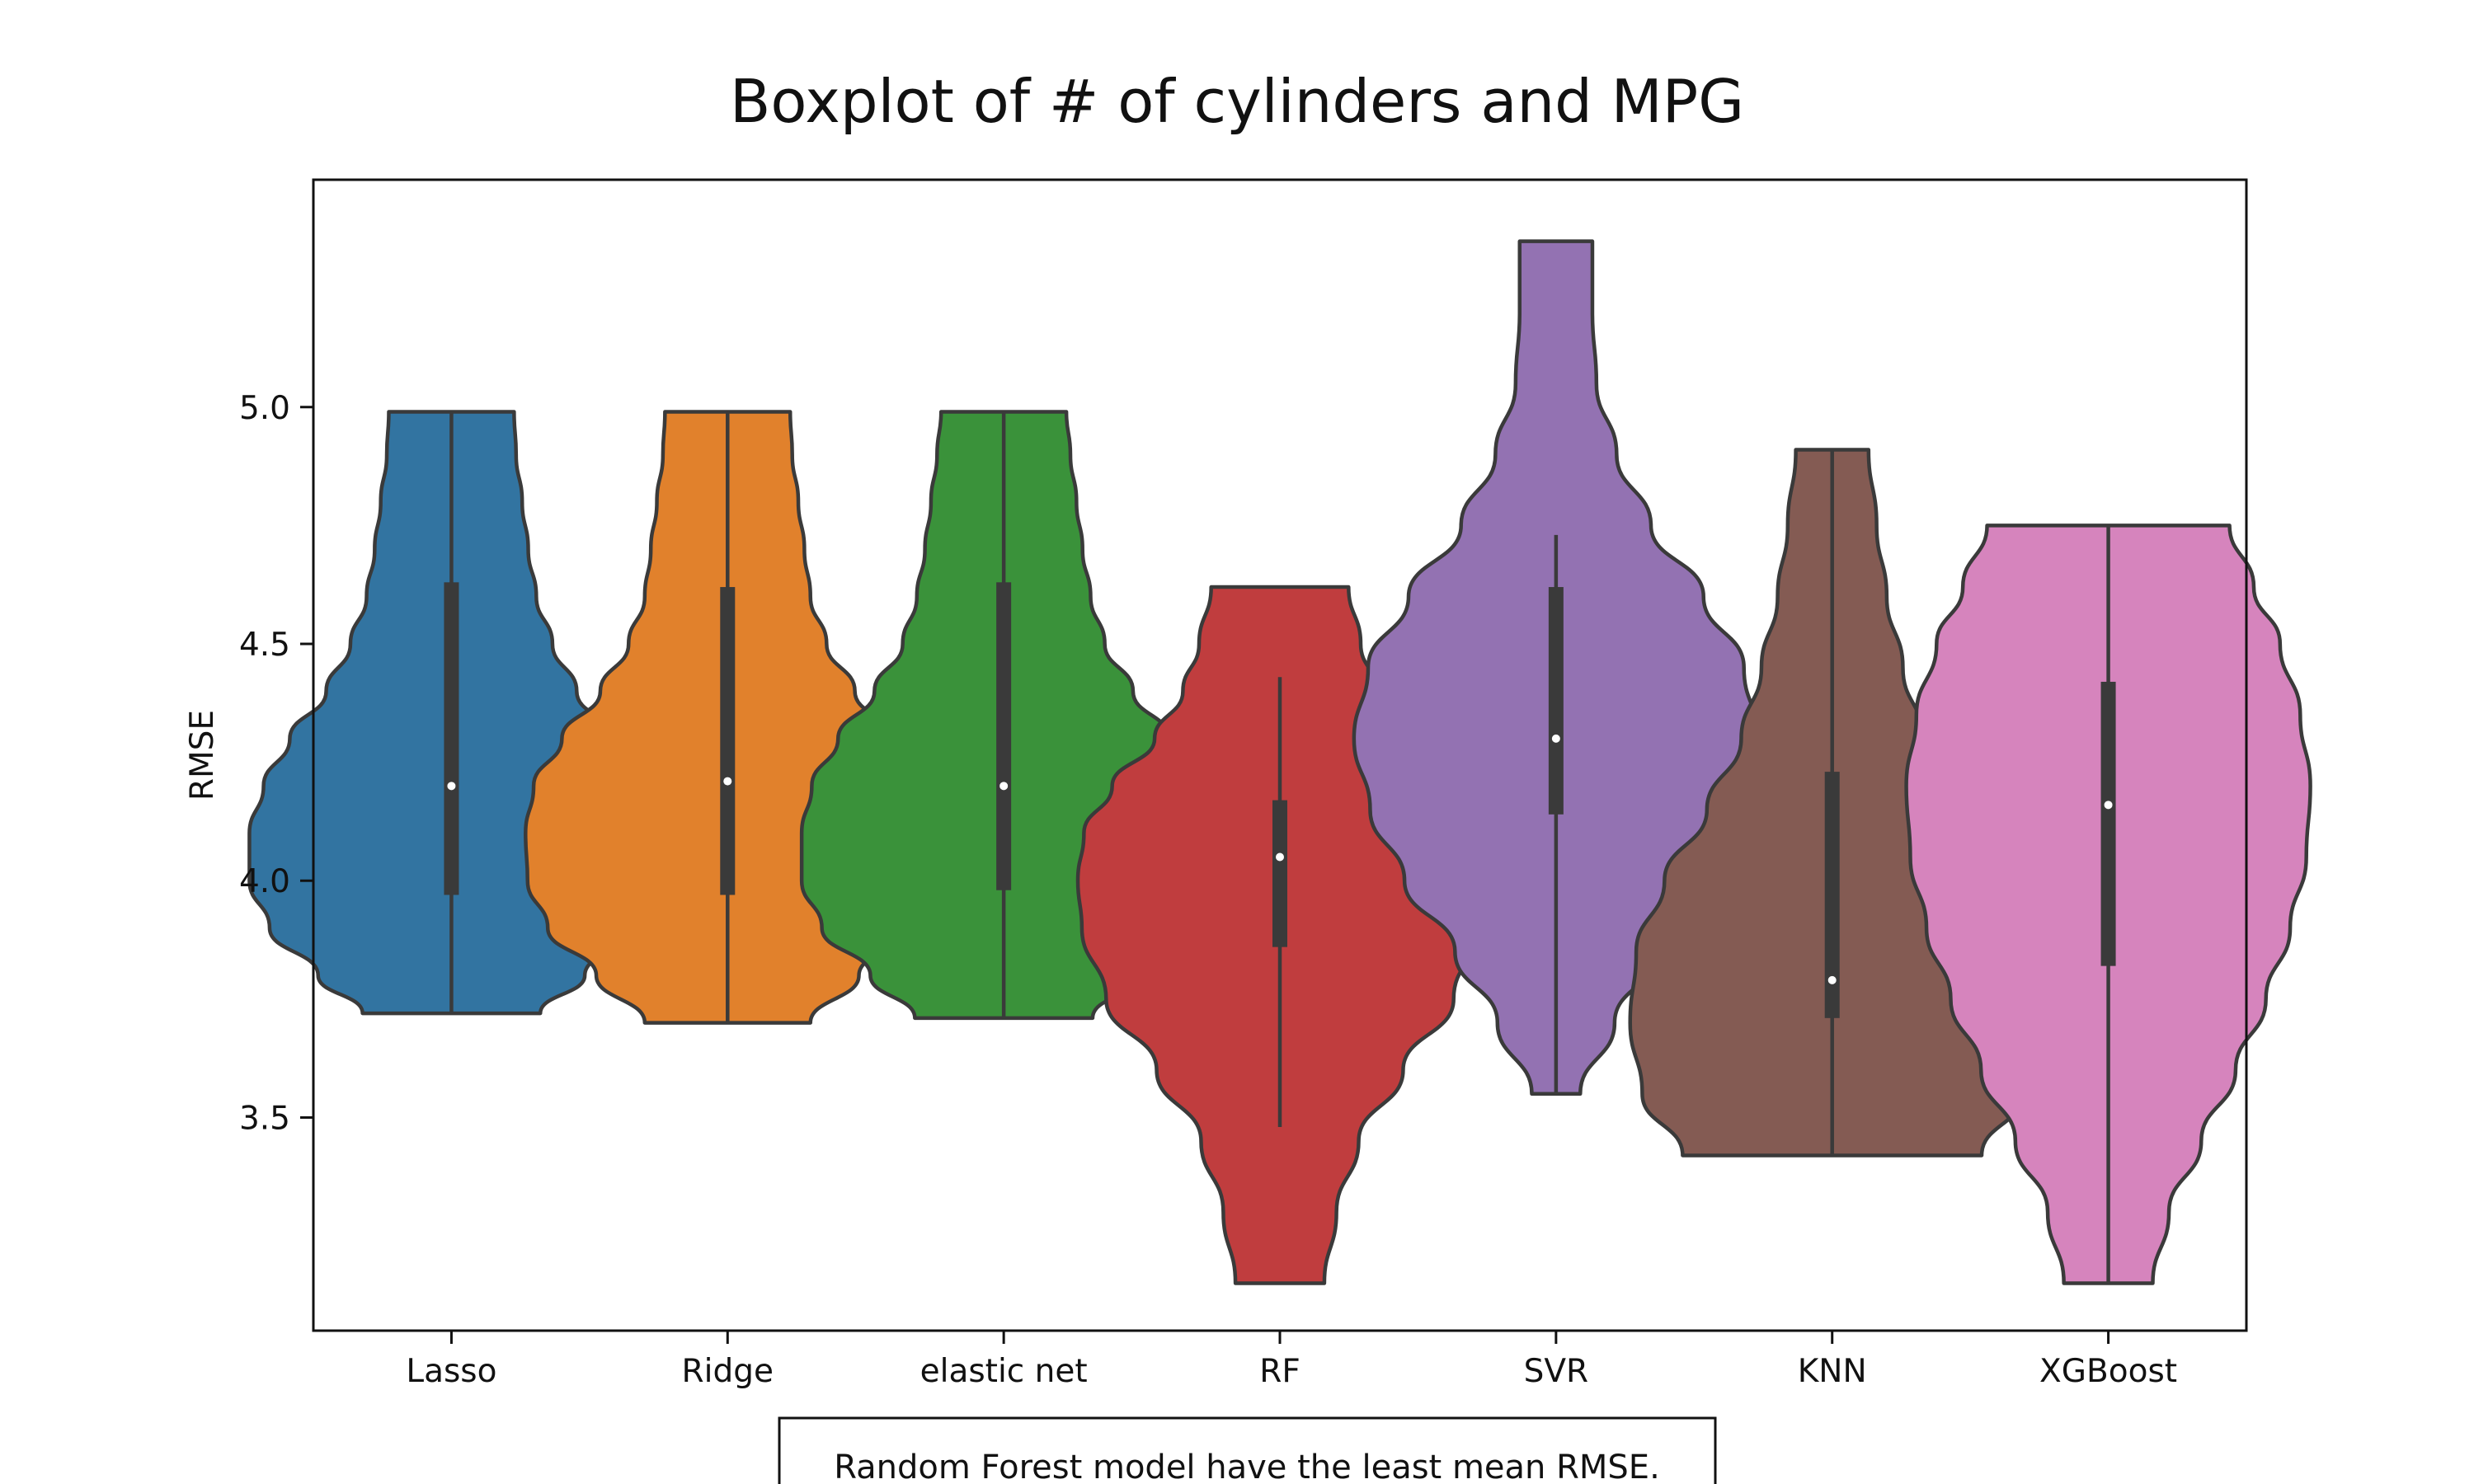  Describe the element at coordinates (264, 408) in the screenshot. I see `y-tick-label: 5.0` at that location.